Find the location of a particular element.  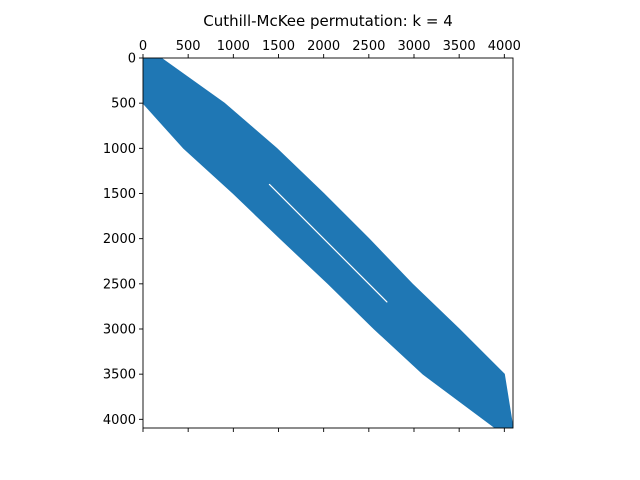

y-tick-label: 500 is located at coordinates (123, 104).